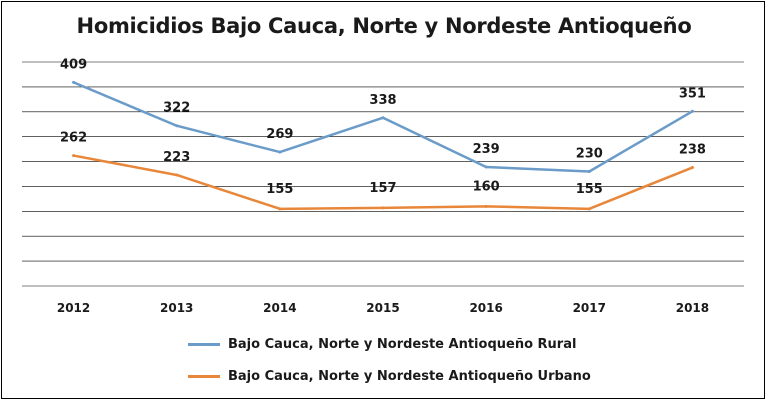 The width and height of the screenshot is (768, 402). What do you see at coordinates (73, 138) in the screenshot?
I see `data-label: 262` at bounding box center [73, 138].